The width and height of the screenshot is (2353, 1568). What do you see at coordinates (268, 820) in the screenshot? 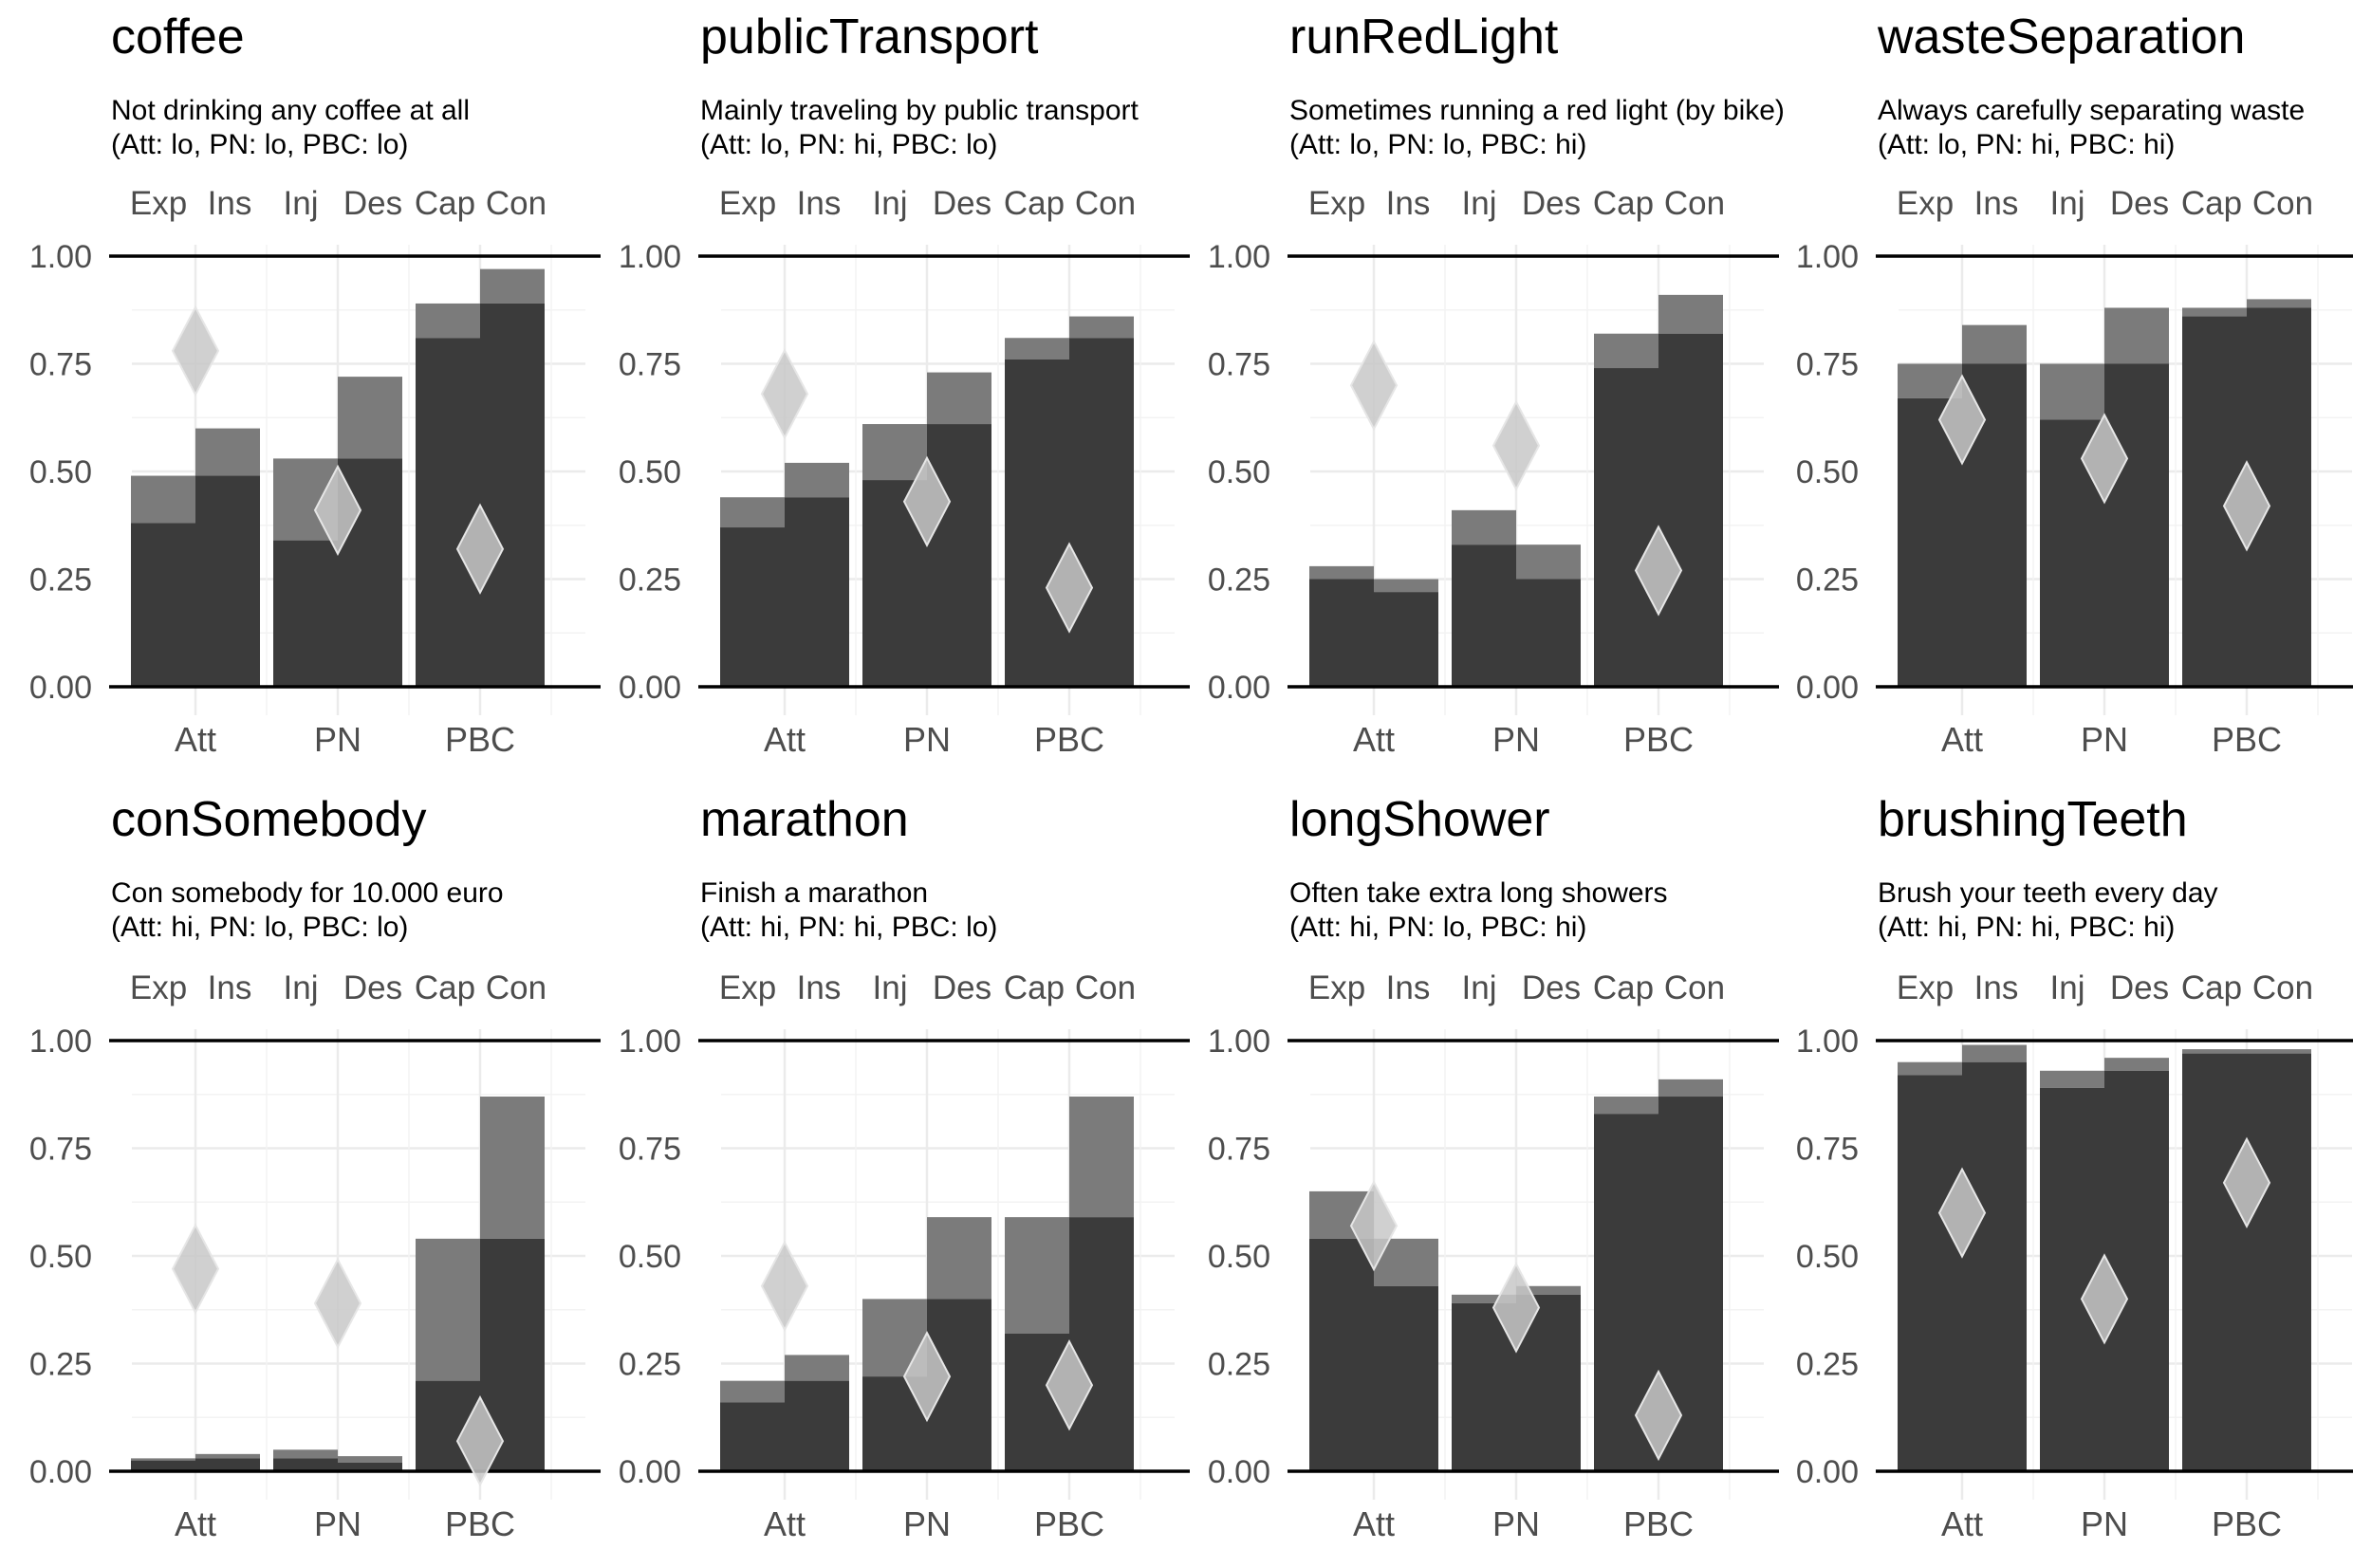
I see `panel-title: conSomebody` at bounding box center [268, 820].